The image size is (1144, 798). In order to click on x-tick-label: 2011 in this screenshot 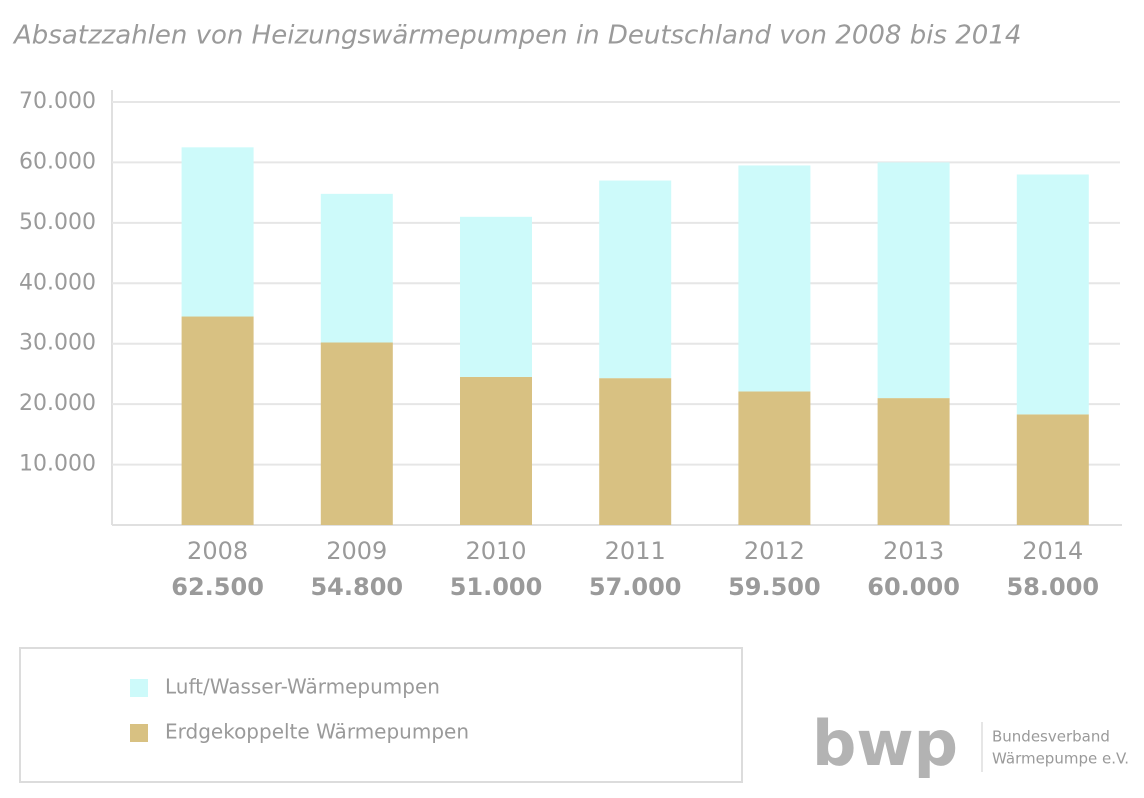, I will do `click(635, 551)`.